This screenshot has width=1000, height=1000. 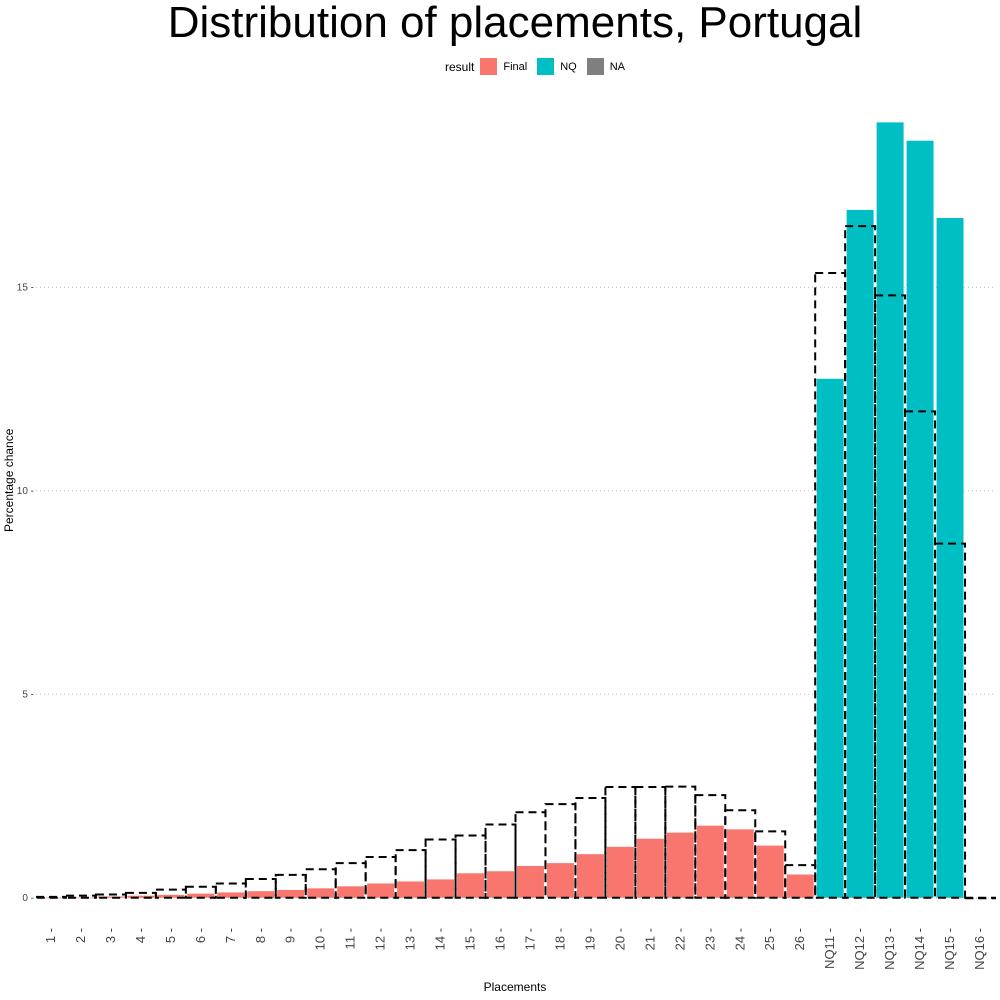 I want to click on legend-item-final: Final, so click(x=503, y=66).